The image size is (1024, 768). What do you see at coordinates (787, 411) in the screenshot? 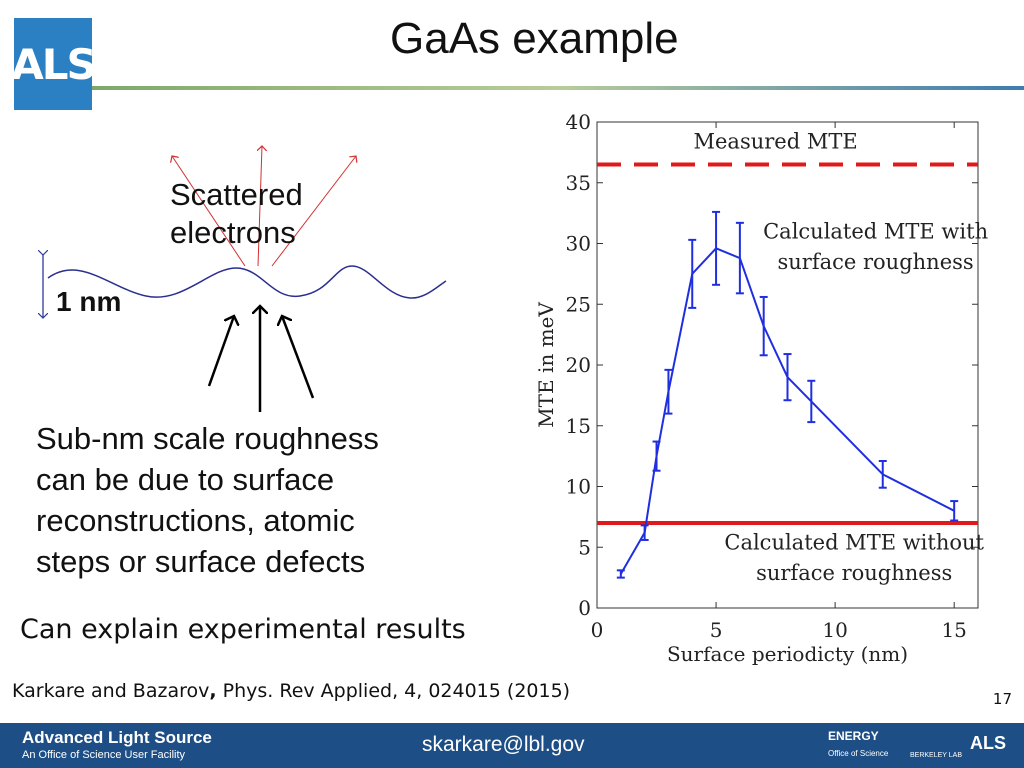
I see `mte-series-line` at bounding box center [787, 411].